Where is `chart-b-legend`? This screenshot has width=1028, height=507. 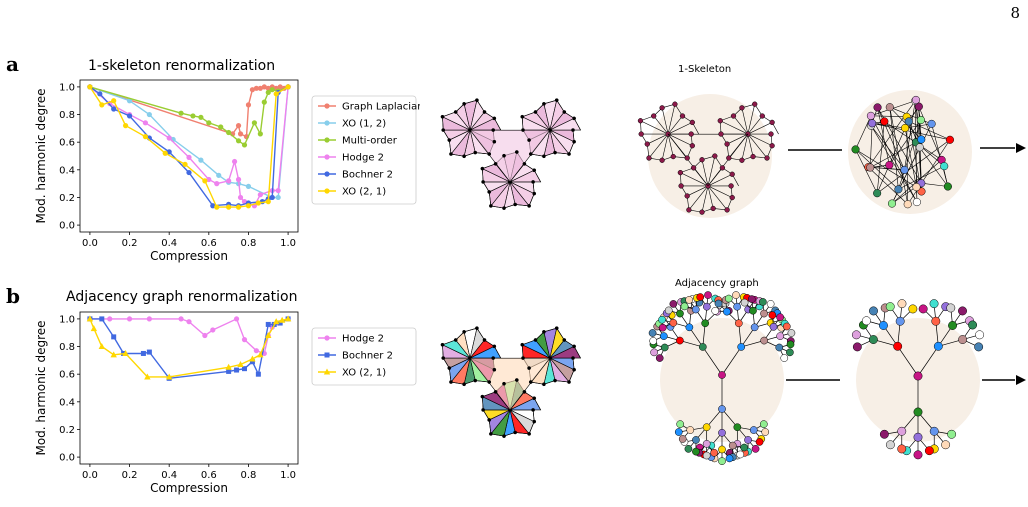
chart-b-legend is located at coordinates (364, 356).